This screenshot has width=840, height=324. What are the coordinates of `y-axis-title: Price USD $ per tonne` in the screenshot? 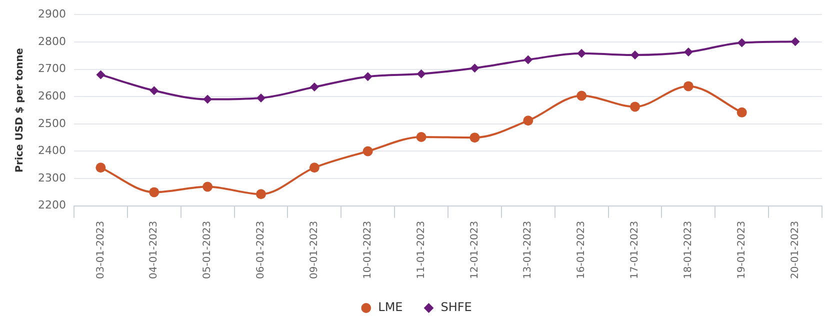 It's located at (20, 110).